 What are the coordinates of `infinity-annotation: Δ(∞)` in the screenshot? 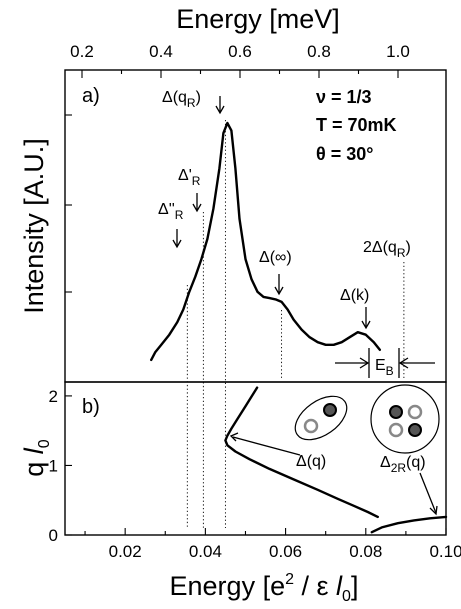 It's located at (275, 257).